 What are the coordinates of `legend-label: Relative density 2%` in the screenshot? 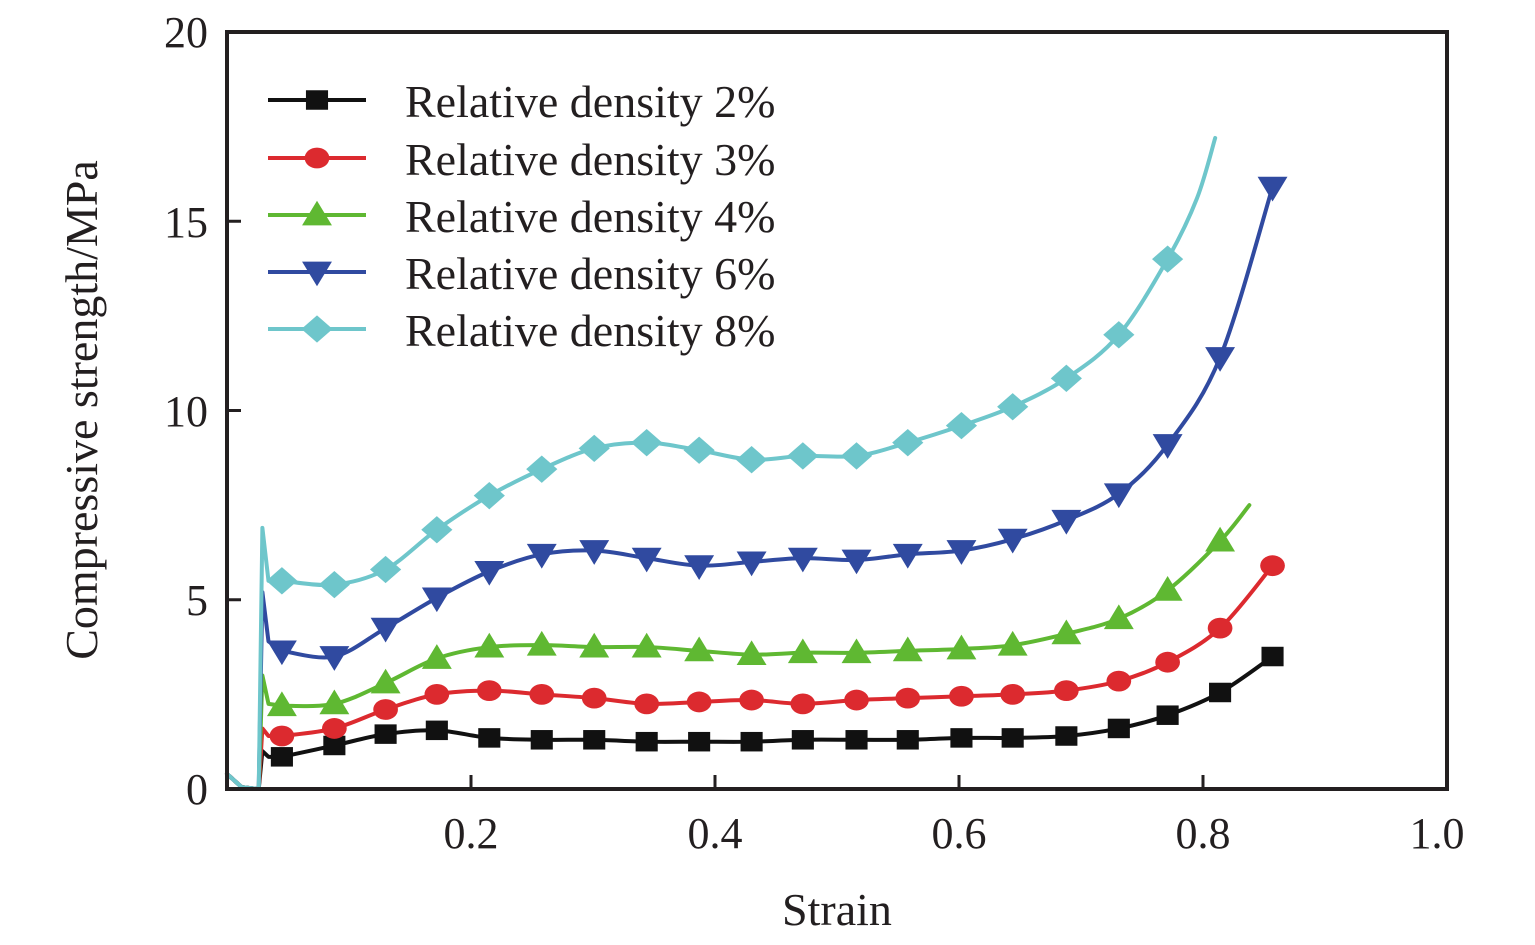 It's located at (590, 101).